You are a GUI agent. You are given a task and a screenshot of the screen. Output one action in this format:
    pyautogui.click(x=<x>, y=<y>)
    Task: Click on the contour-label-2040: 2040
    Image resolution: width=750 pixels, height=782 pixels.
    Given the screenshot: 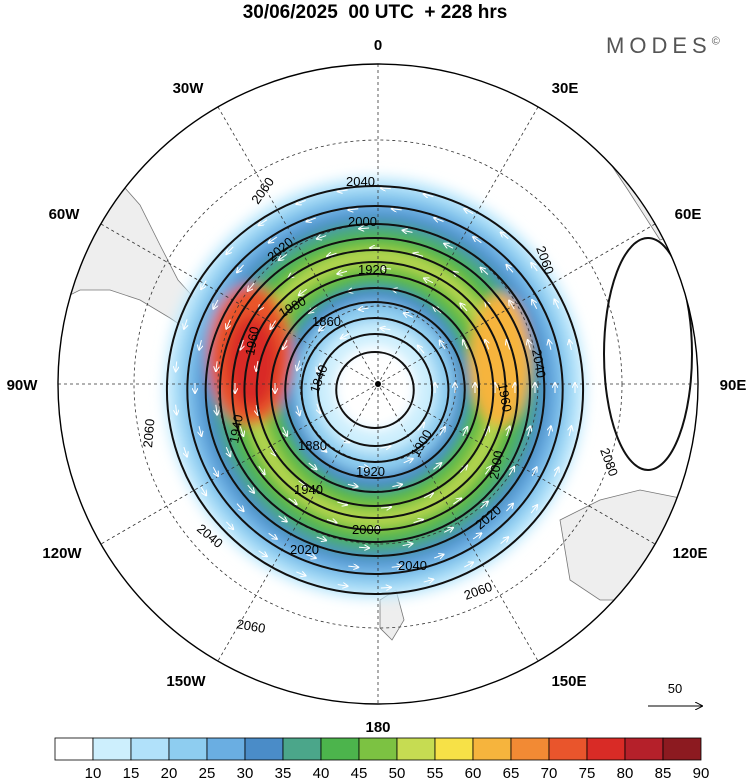 What is the action you would take?
    pyautogui.click(x=412, y=565)
    